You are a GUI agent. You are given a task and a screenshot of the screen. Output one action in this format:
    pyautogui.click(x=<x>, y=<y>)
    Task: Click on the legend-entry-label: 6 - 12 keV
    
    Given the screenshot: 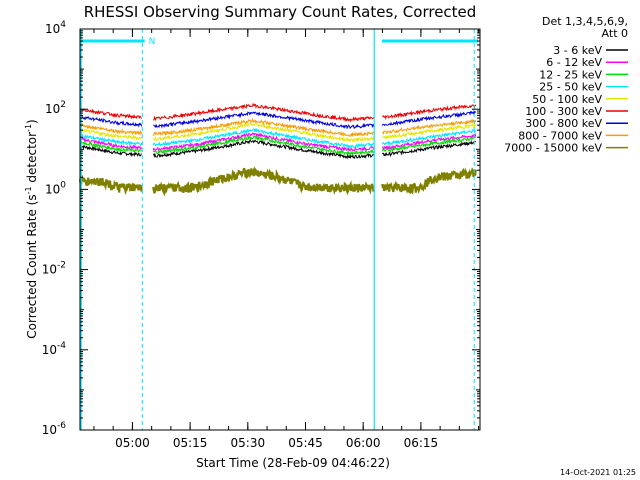 What is the action you would take?
    pyautogui.click(x=574, y=62)
    